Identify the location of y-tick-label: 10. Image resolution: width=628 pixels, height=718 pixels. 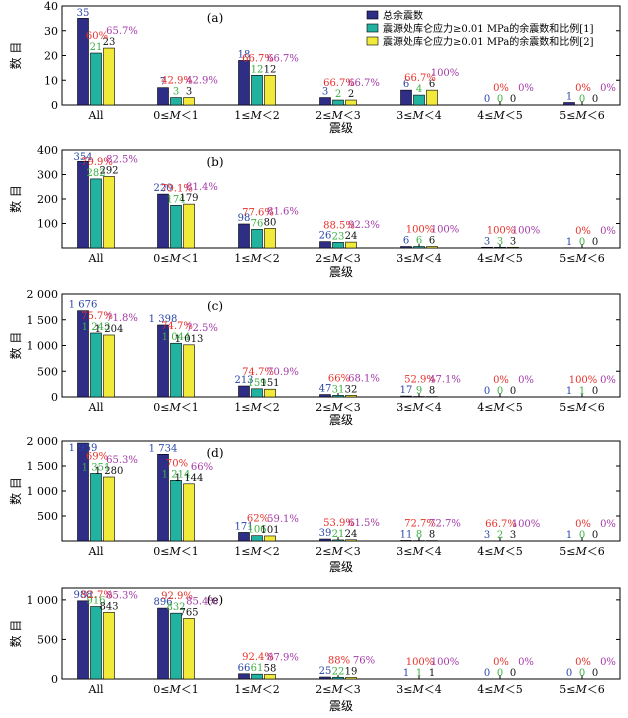
(51, 80).